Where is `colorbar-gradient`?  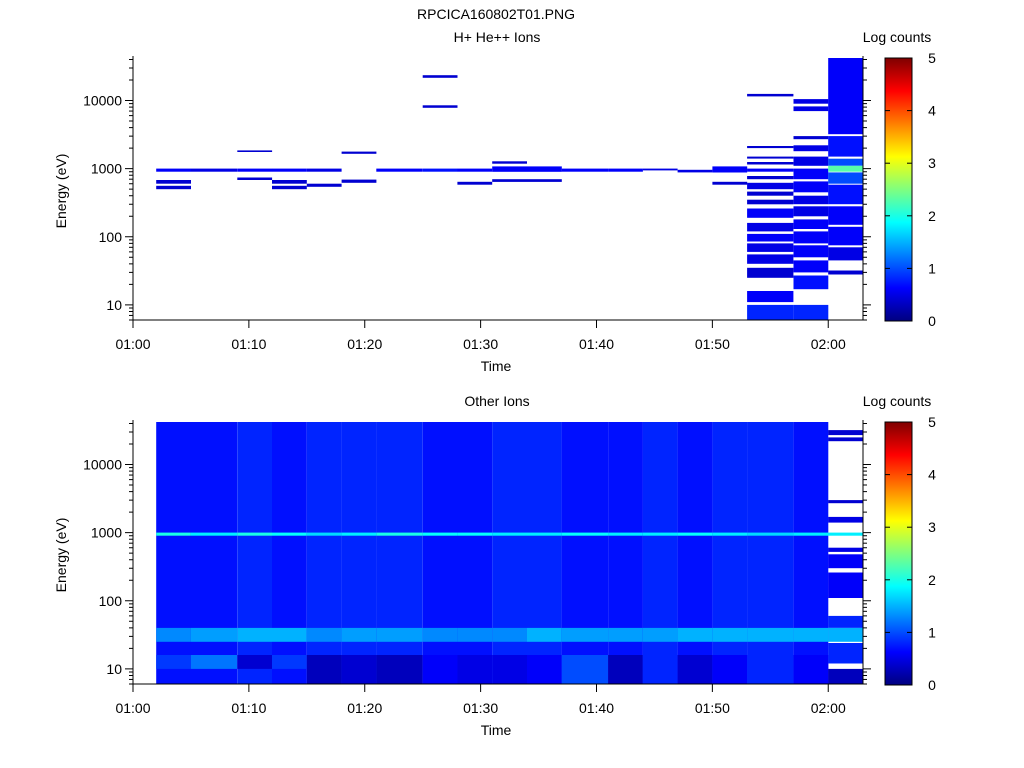
colorbar-gradient is located at coordinates (898, 553).